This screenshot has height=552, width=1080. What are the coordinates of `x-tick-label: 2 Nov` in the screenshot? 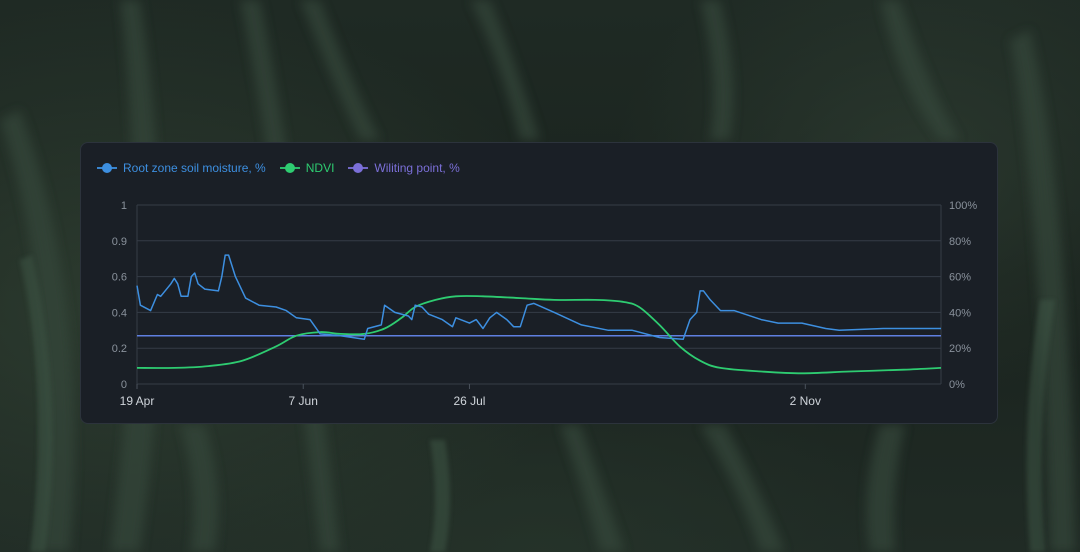 It's located at (805, 401).